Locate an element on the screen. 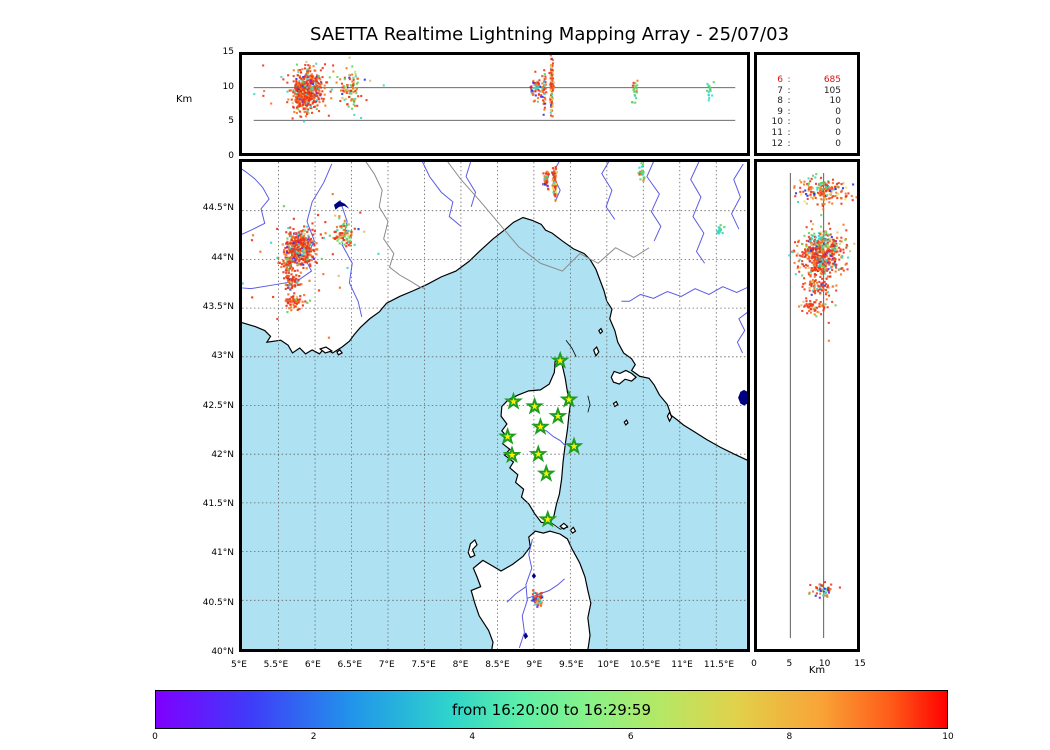 Image resolution: width=1050 pixels, height=750 pixels. tick-label: 4 is located at coordinates (472, 737).